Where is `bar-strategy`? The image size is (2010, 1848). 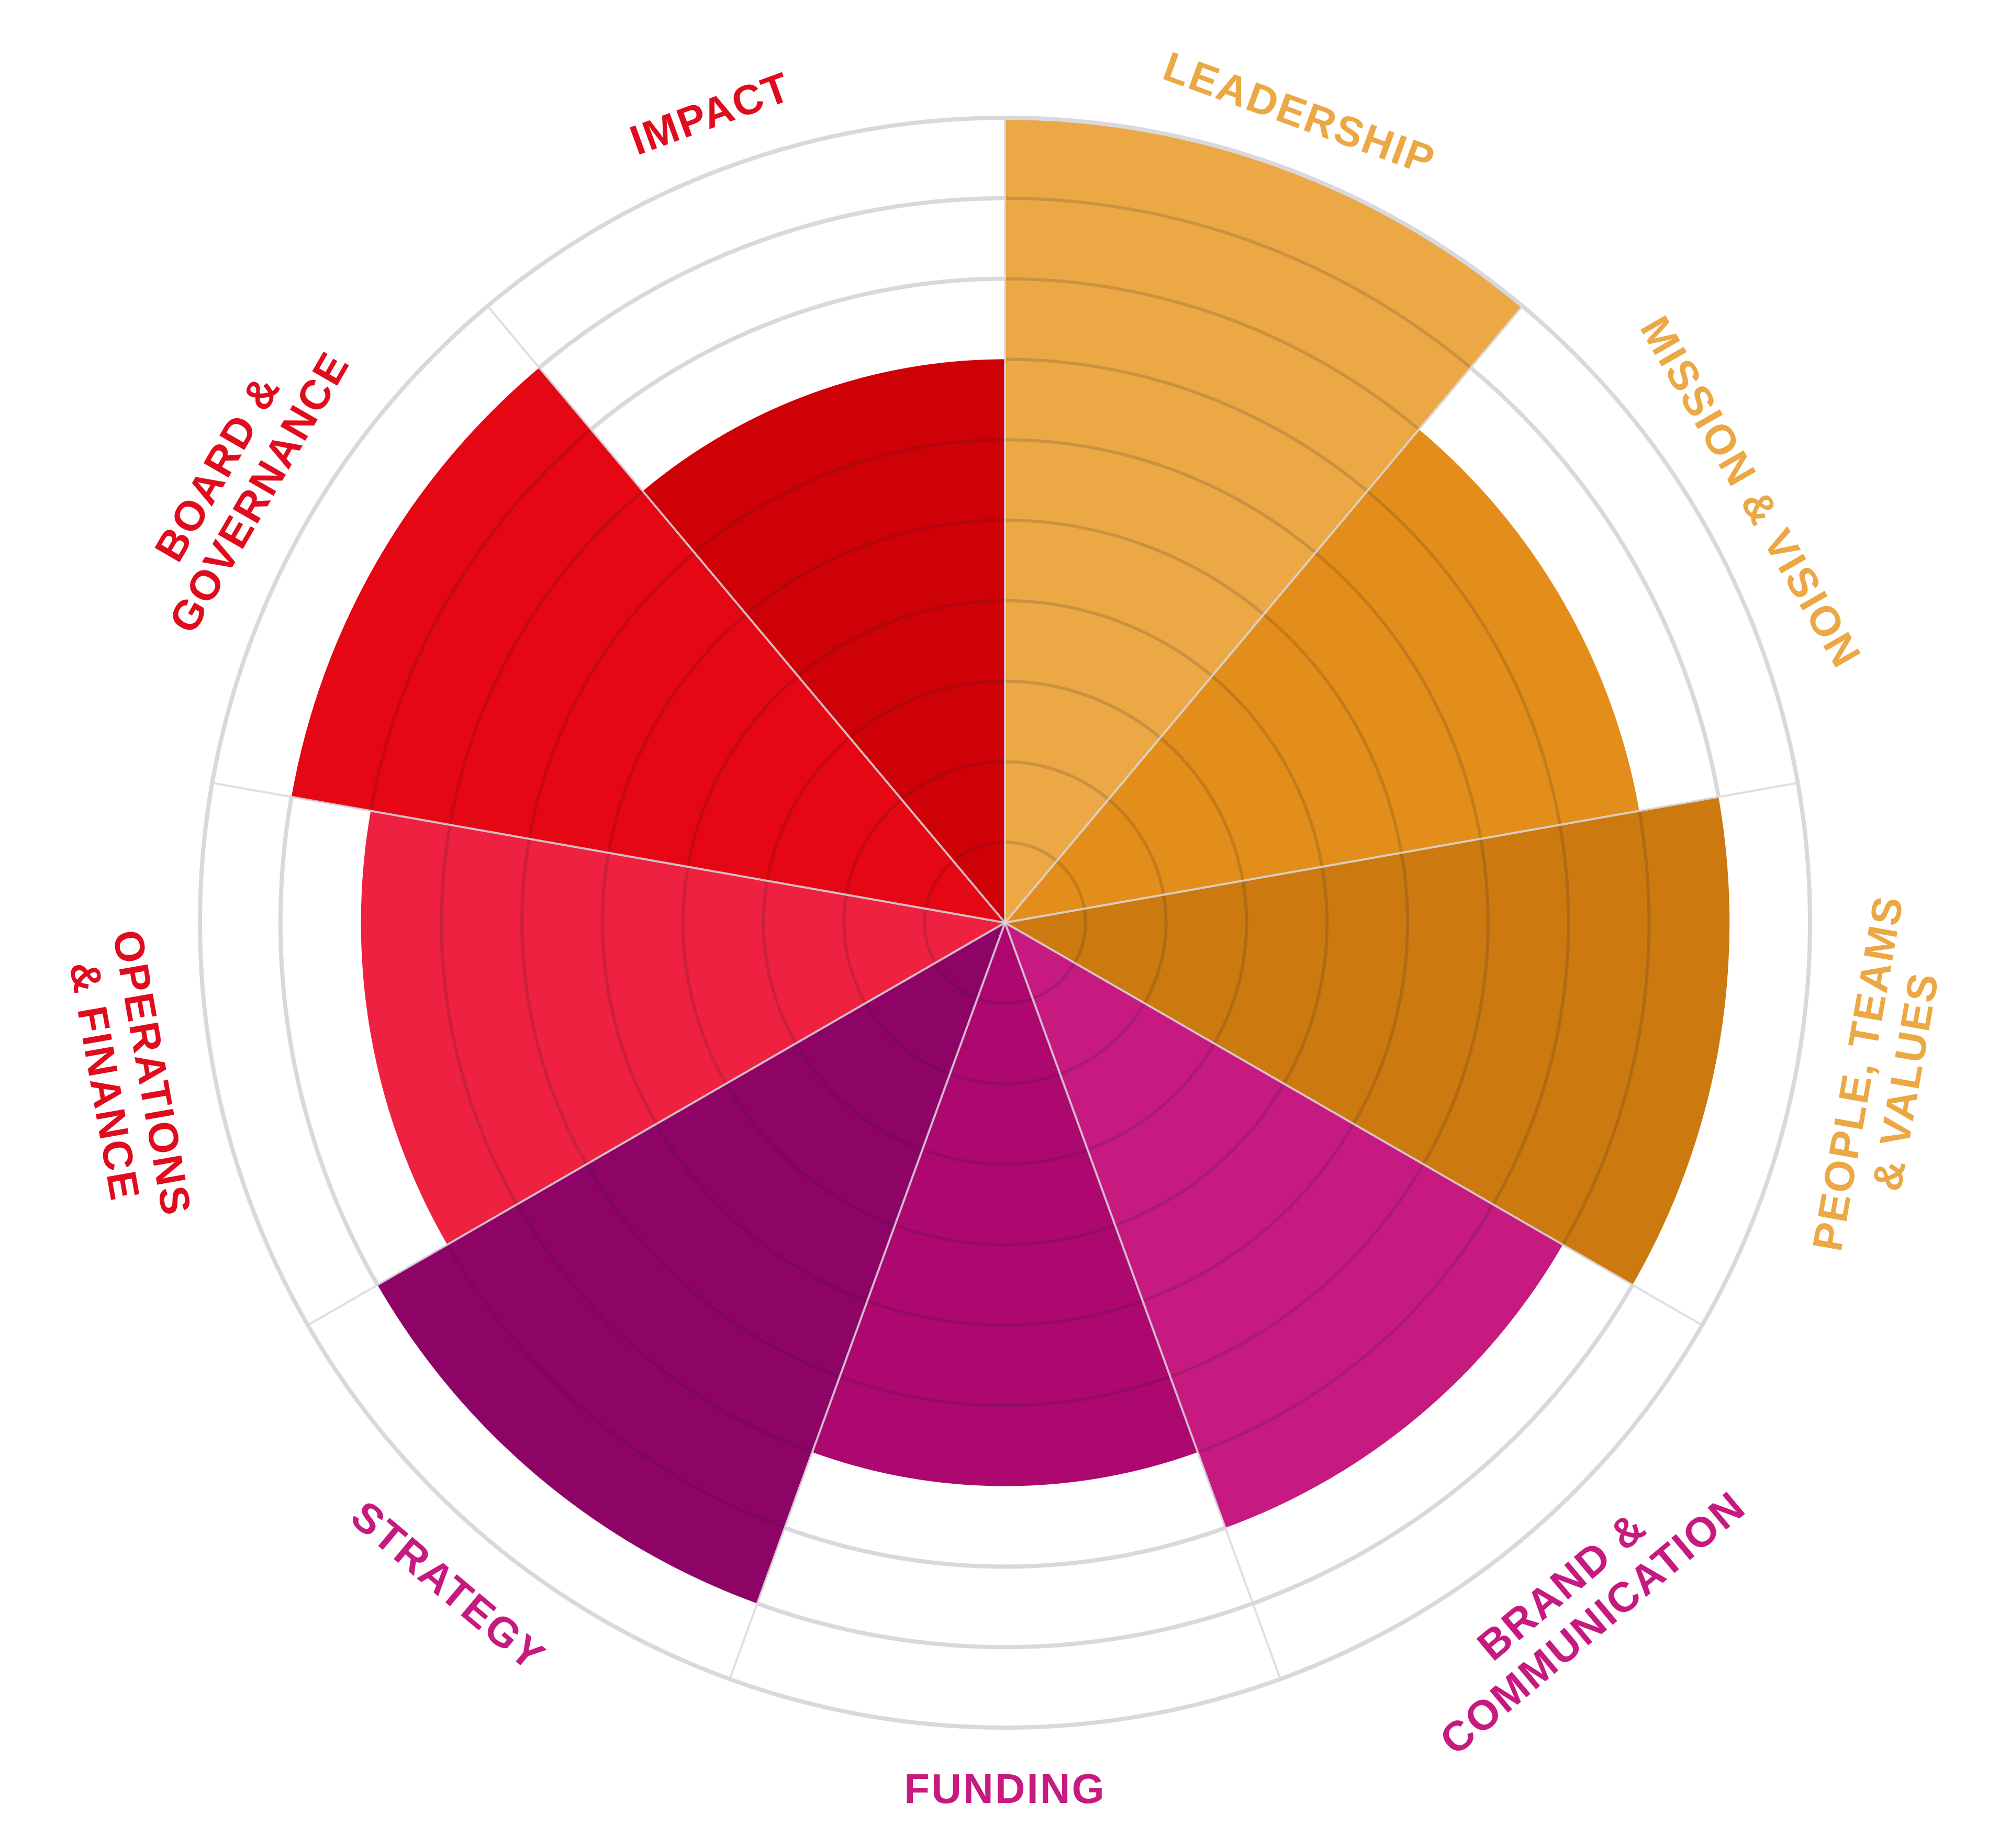
bar-strategy is located at coordinates (691, 1263).